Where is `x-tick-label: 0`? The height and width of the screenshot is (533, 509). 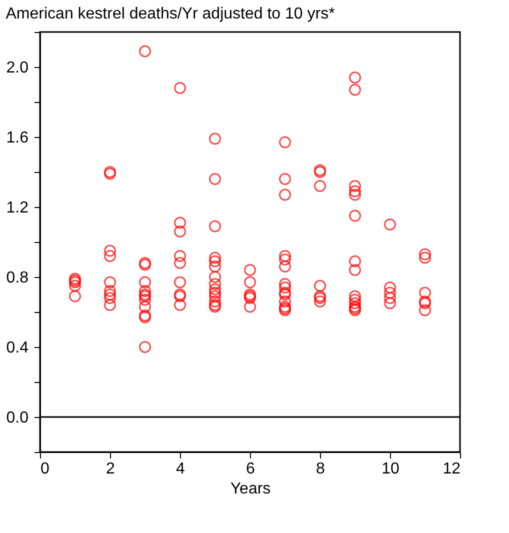 x-tick-label: 0 is located at coordinates (45, 469).